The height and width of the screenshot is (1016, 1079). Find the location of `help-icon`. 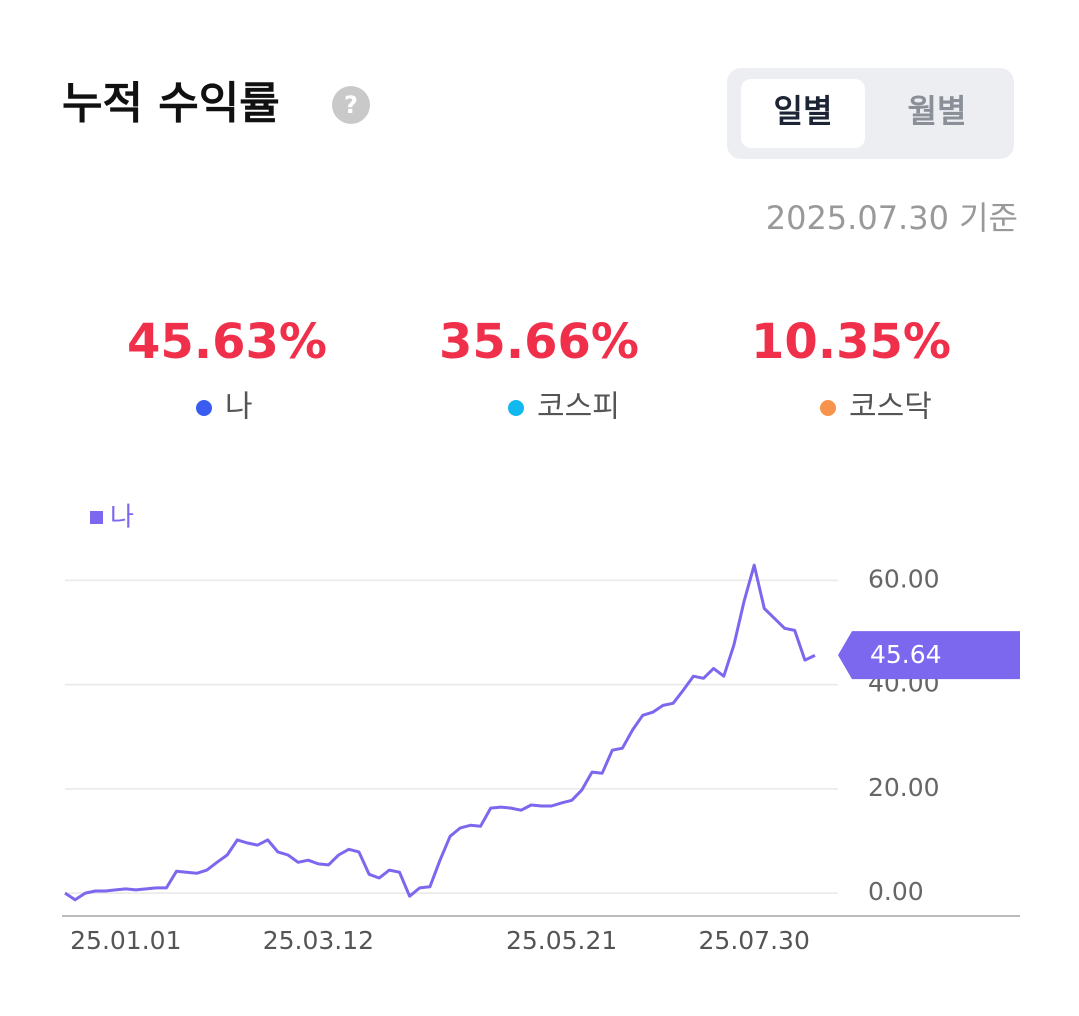

help-icon is located at coordinates (351, 105).